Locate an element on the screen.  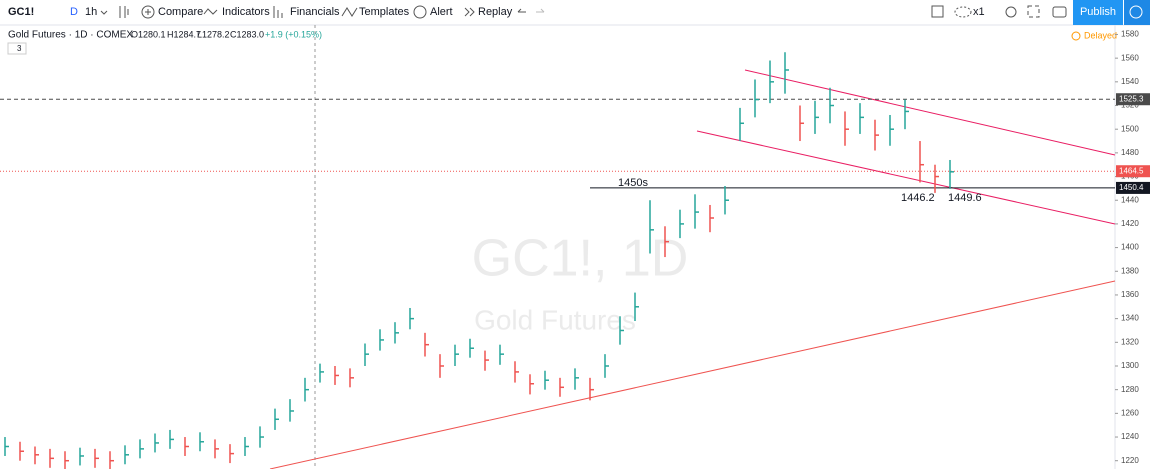
y-tick-label: 1440 is located at coordinates (1130, 199).